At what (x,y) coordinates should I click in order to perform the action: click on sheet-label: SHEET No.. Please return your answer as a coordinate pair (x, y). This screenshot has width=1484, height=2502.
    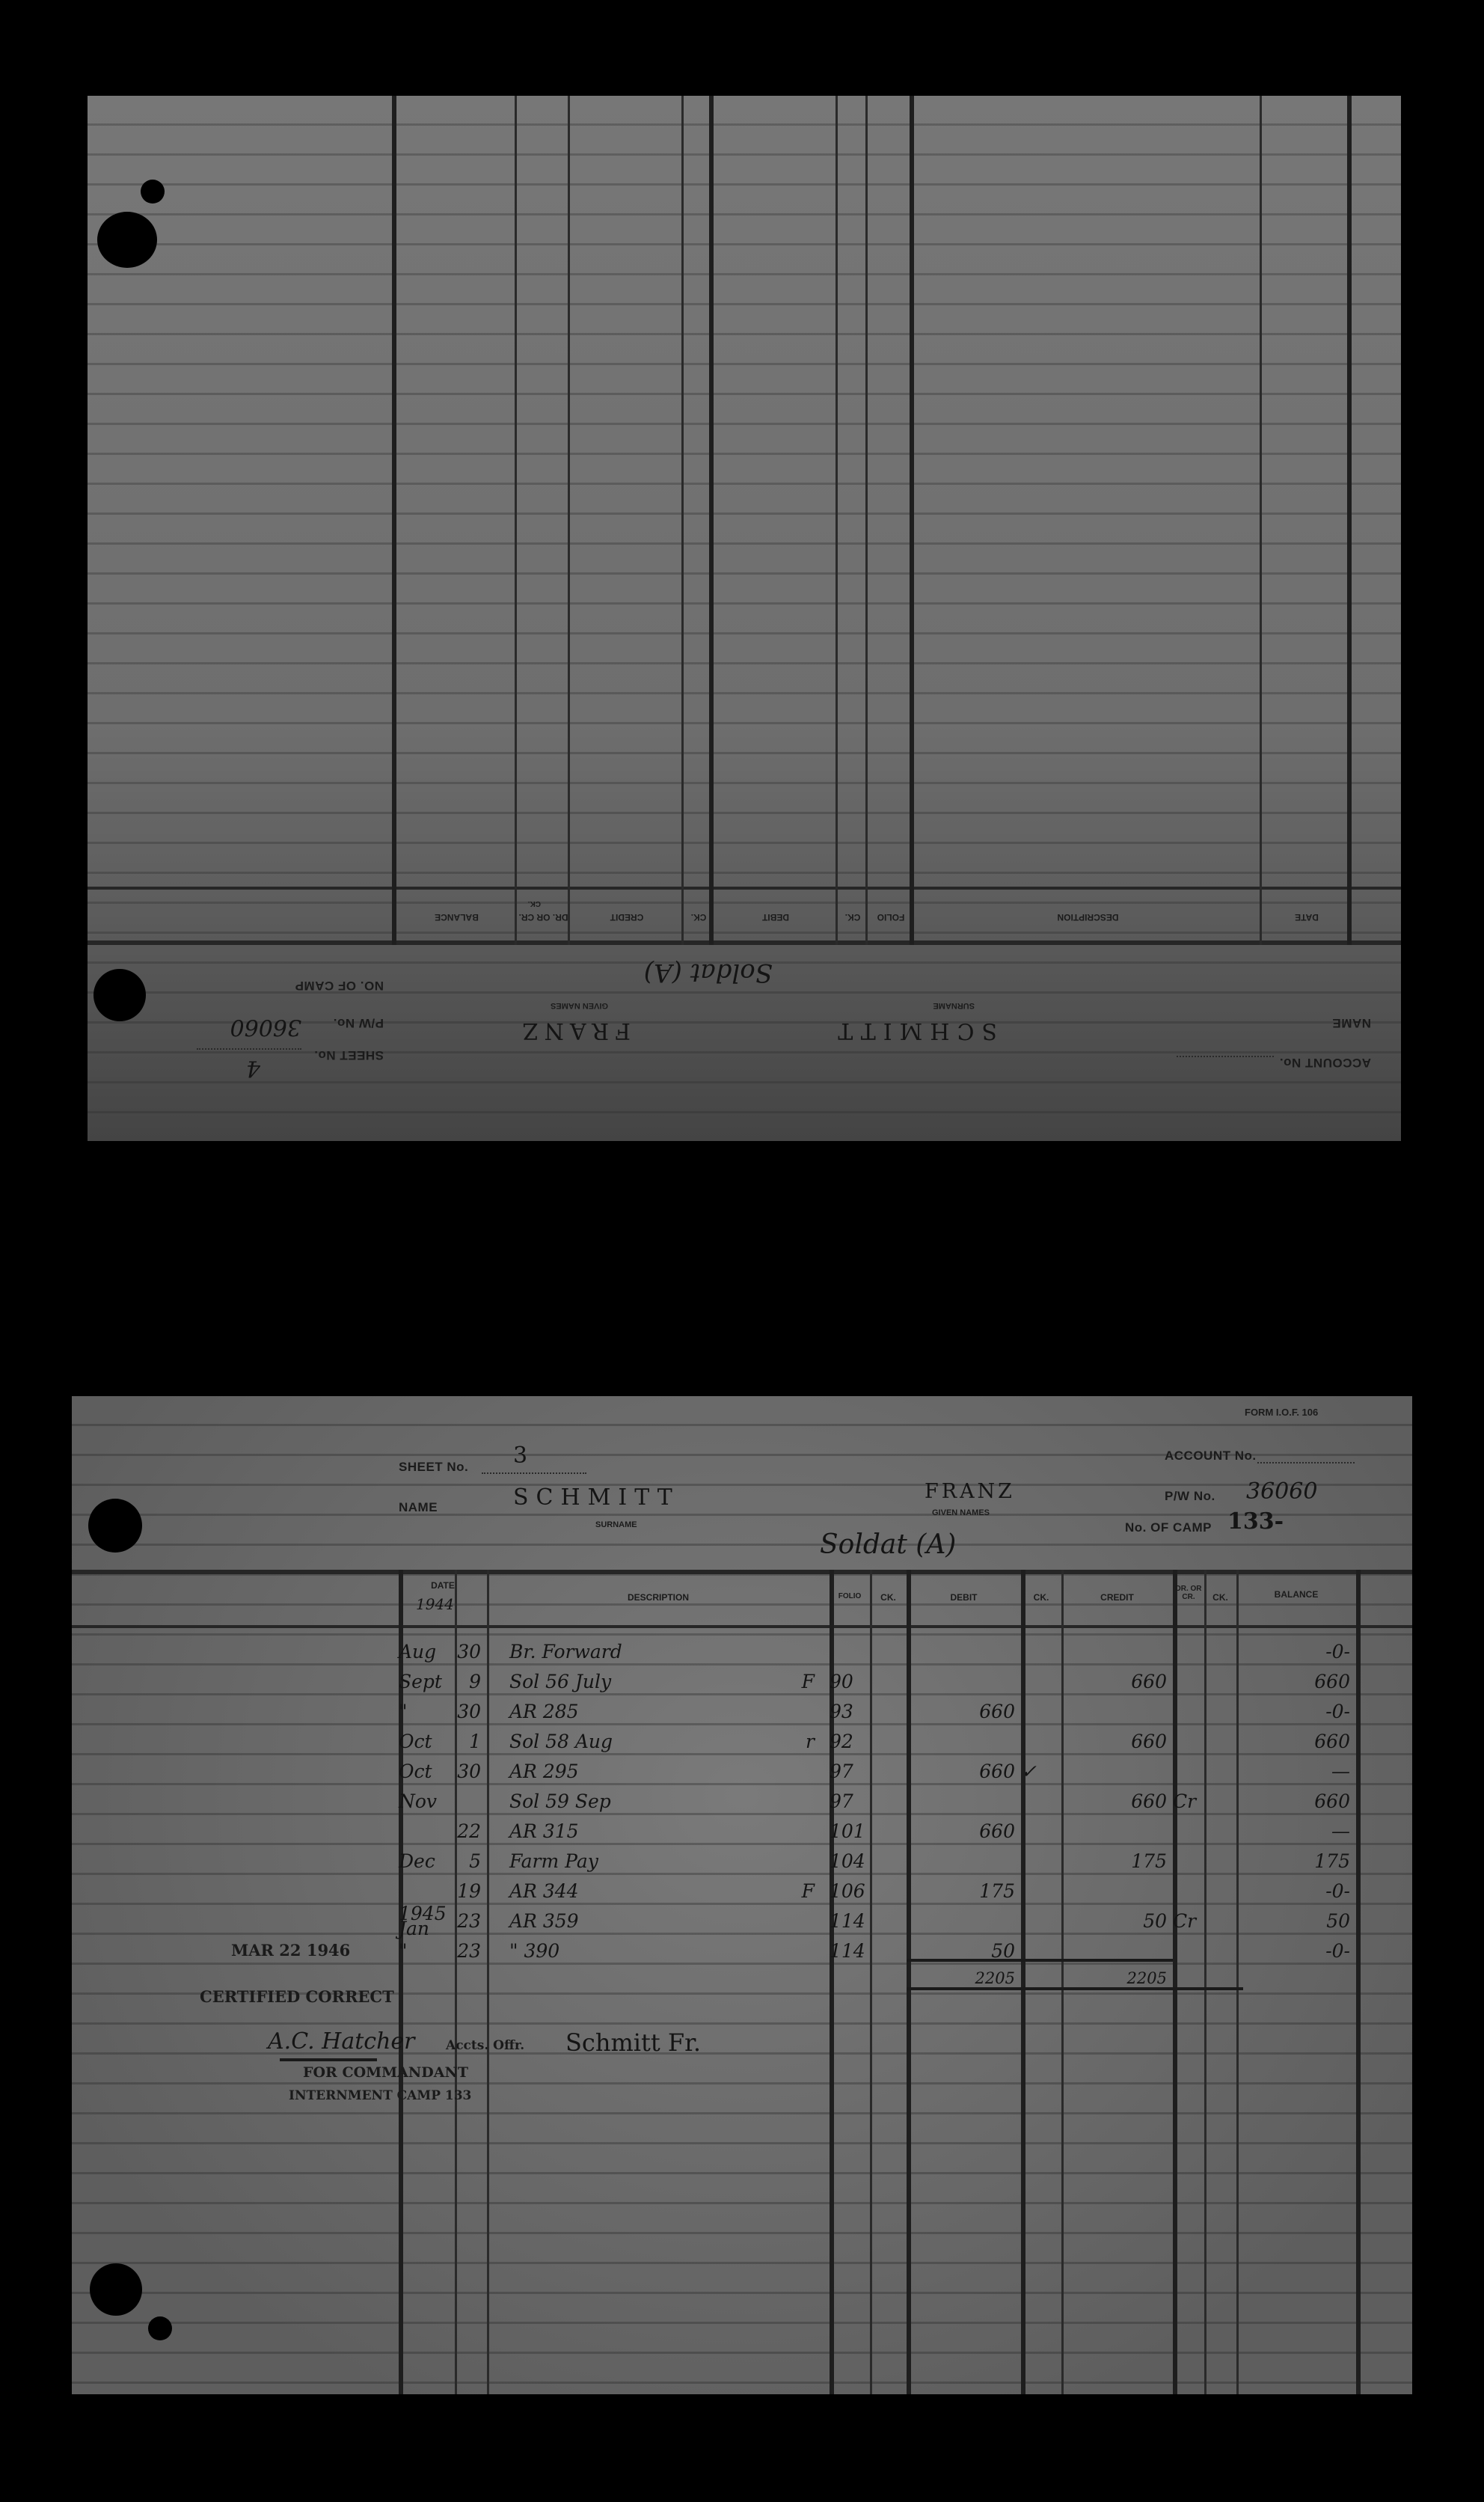
    Looking at the image, I should click on (434, 1467).